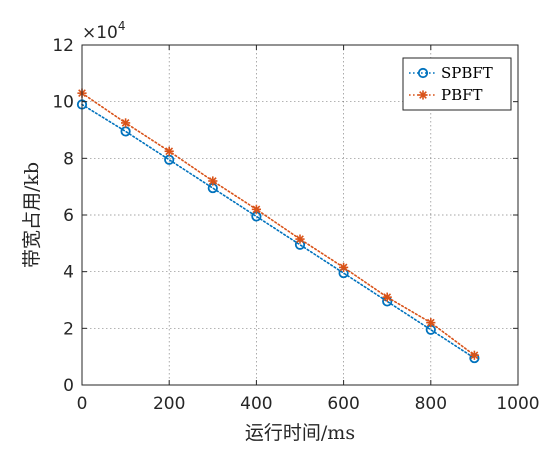  Describe the element at coordinates (68, 159) in the screenshot. I see `y-tick-label: 8` at that location.